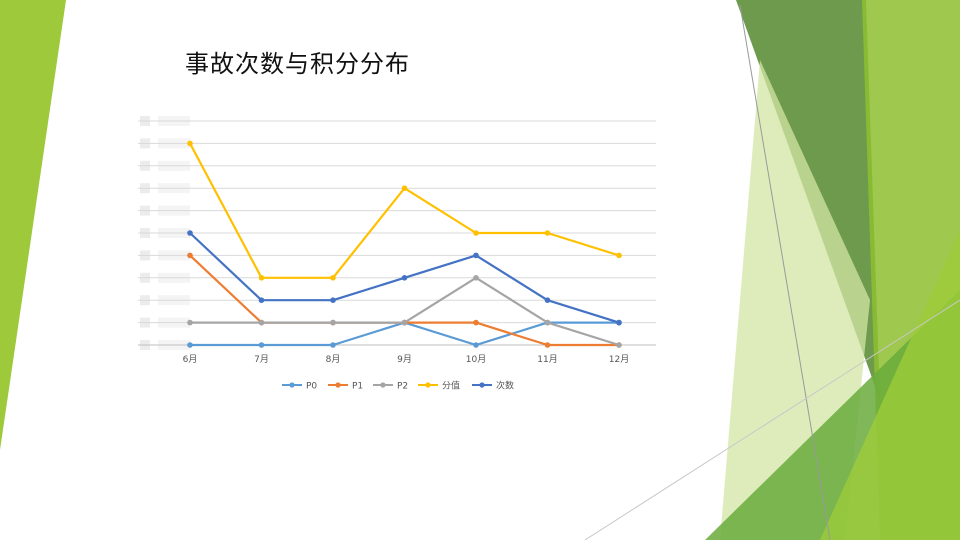  I want to click on x-axis-ticks: 6月 7月 8月 9月 10月 11月 12月, so click(406, 359).